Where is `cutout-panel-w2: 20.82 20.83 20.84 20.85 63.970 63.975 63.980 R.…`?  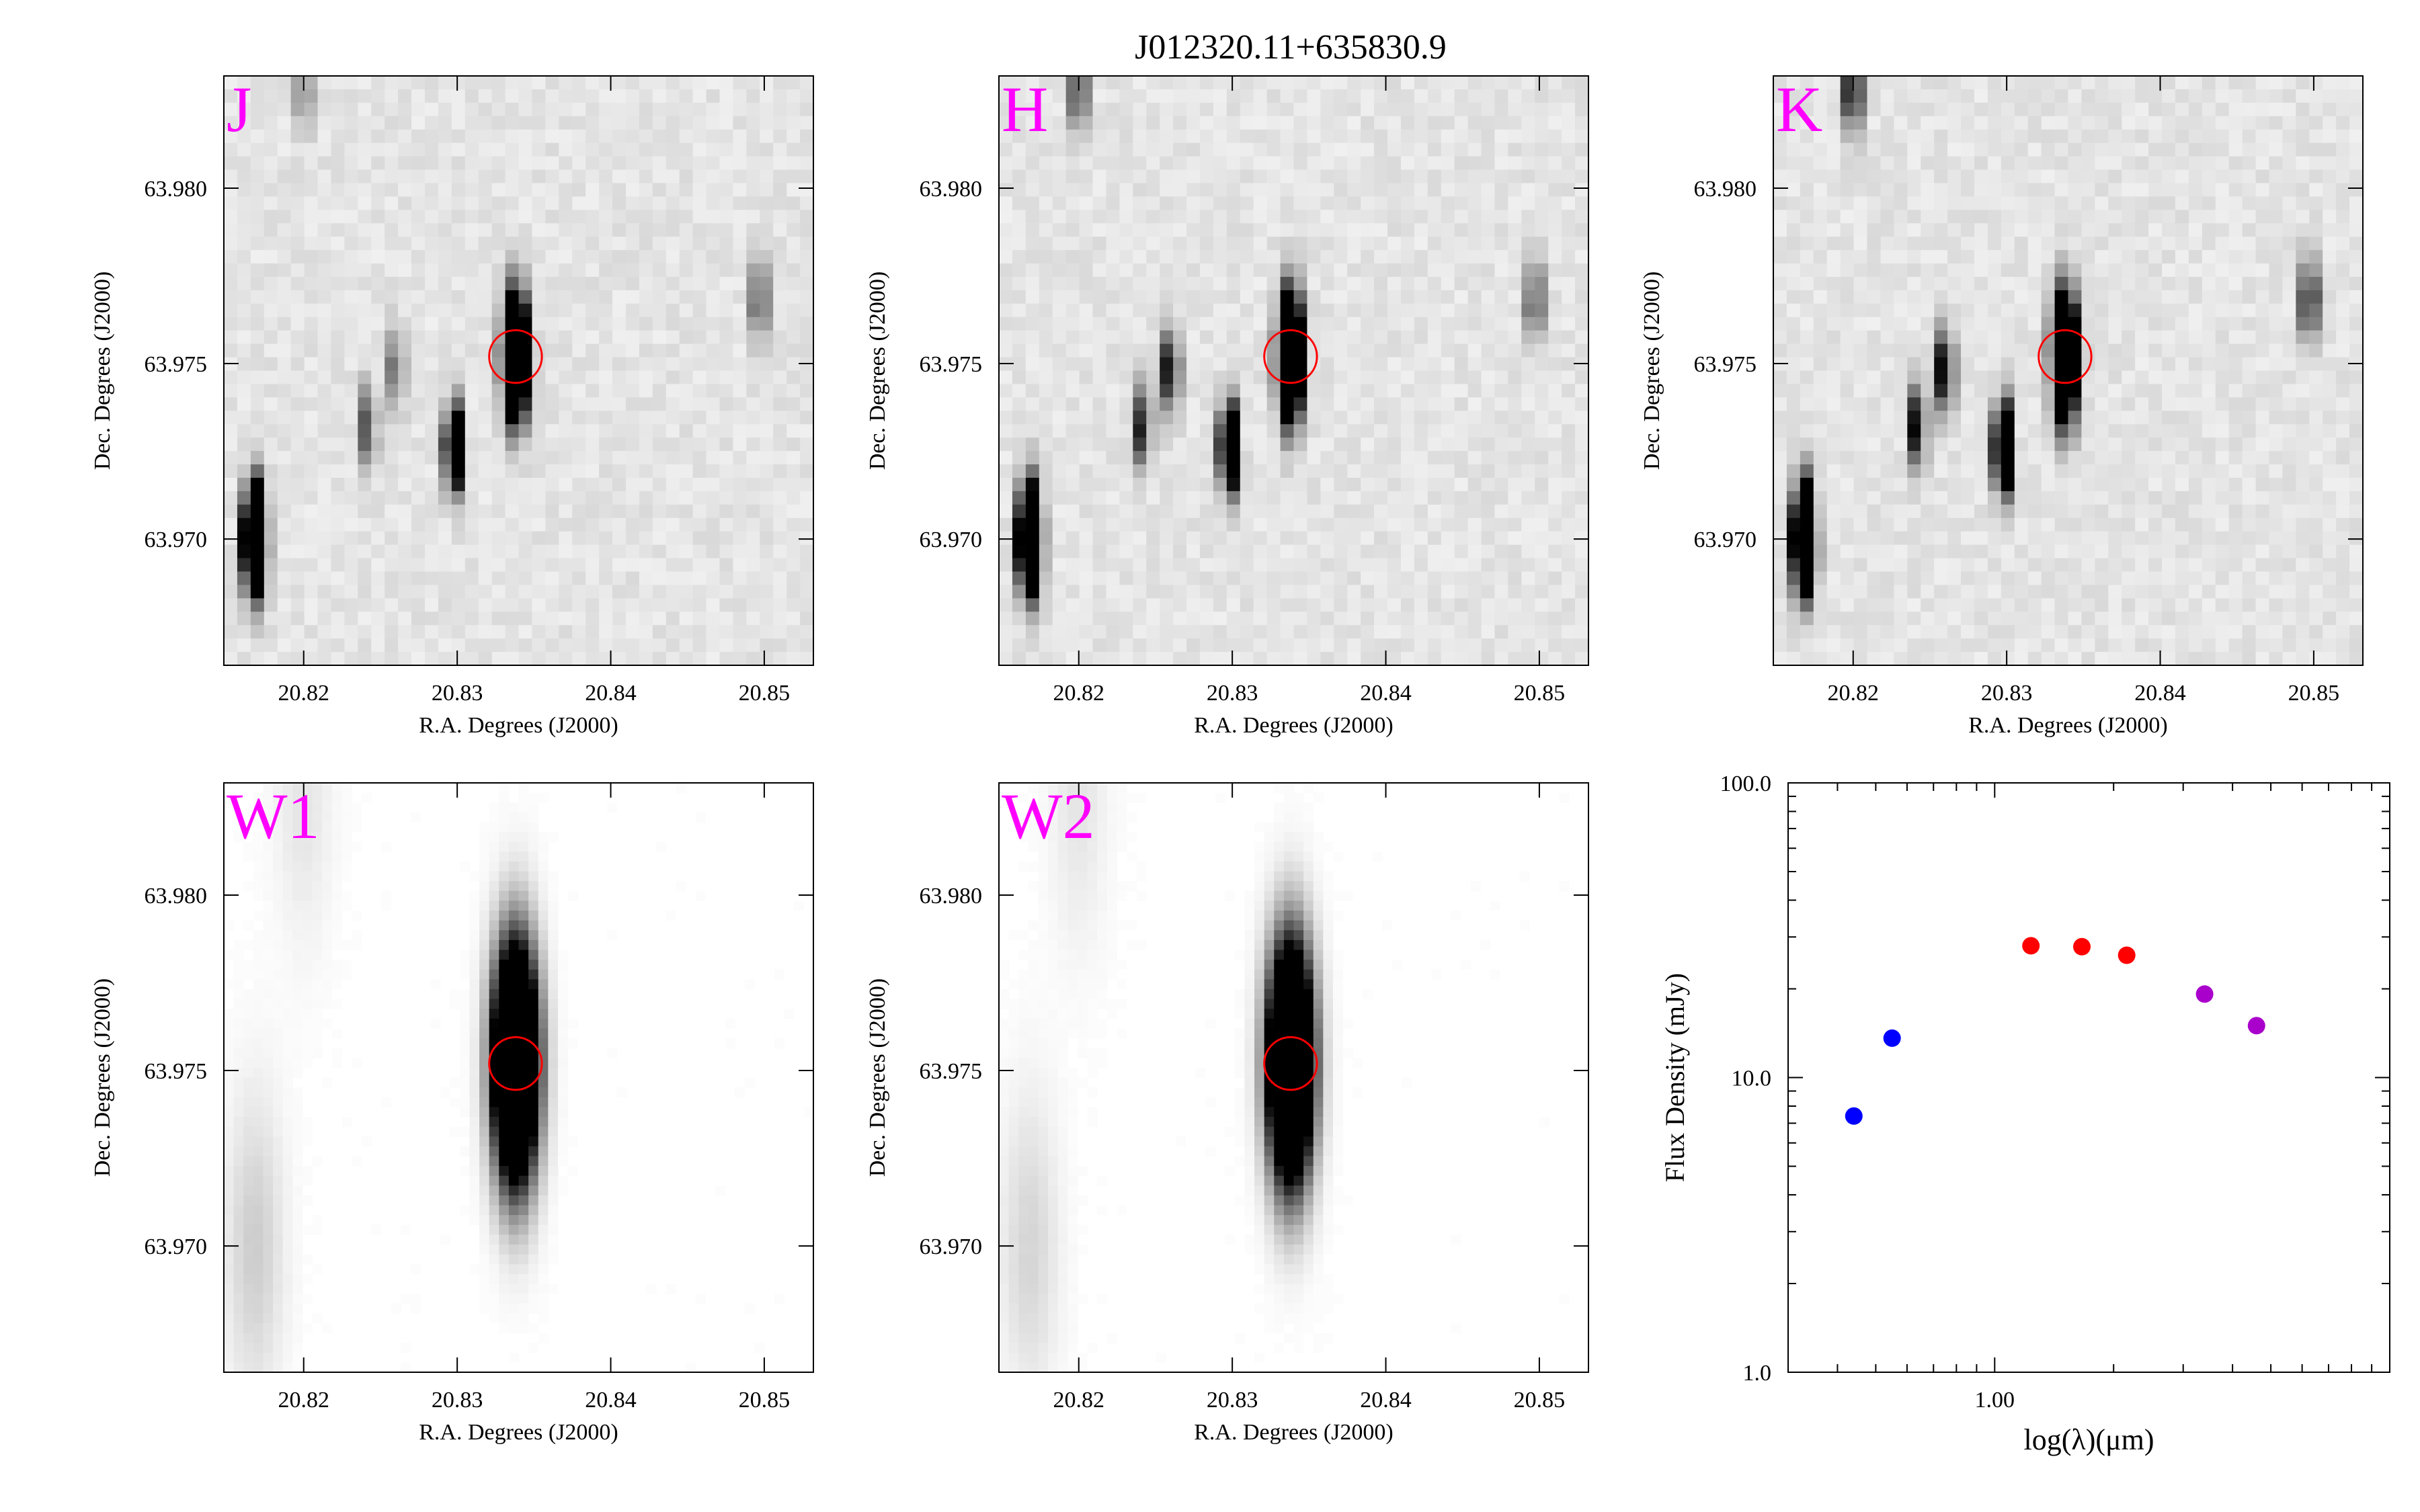 cutout-panel-w2: 20.82 20.83 20.84 20.85 63.970 63.975 63.980 R.… is located at coordinates (1227, 1113).